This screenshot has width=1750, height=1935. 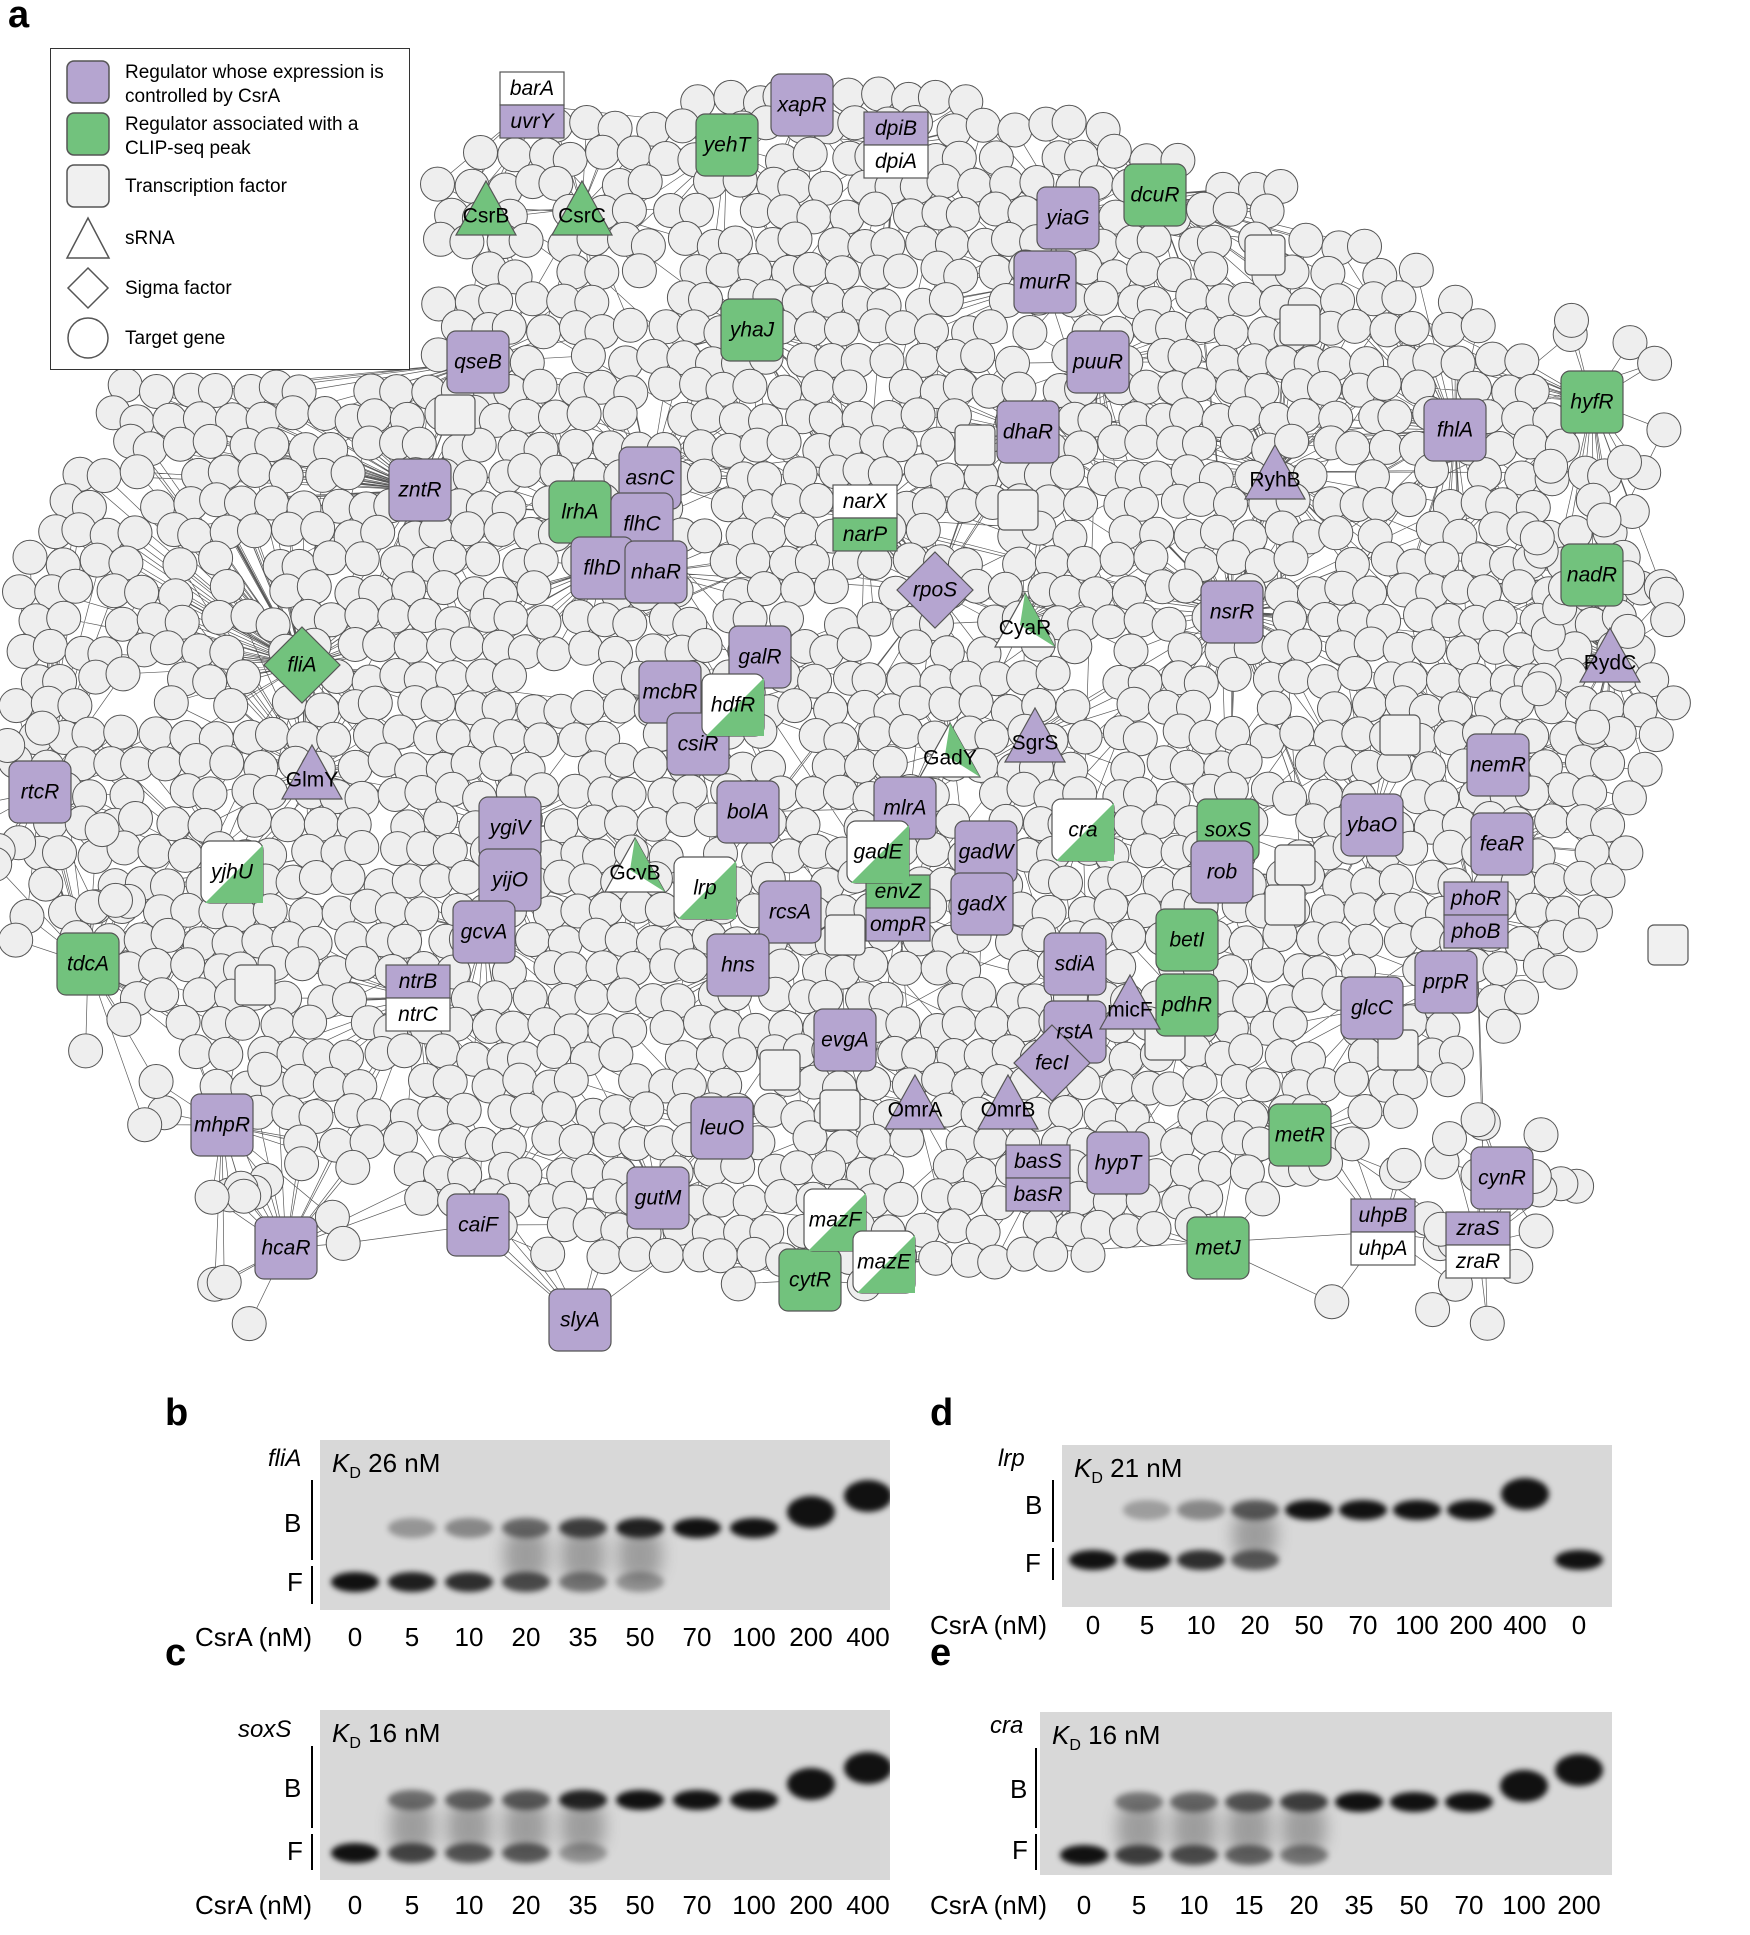 I want to click on split-regulator-top-label: phoR, so click(x=1475, y=898).